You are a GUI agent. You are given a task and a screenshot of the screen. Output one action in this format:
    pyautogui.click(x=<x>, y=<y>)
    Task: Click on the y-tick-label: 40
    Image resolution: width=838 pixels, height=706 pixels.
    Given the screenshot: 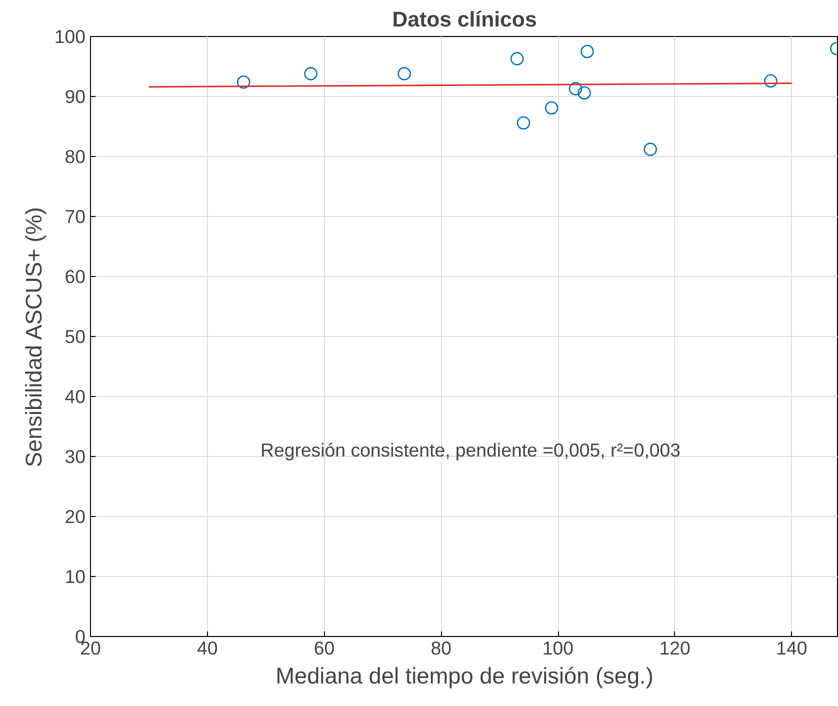 What is the action you would take?
    pyautogui.click(x=75, y=396)
    